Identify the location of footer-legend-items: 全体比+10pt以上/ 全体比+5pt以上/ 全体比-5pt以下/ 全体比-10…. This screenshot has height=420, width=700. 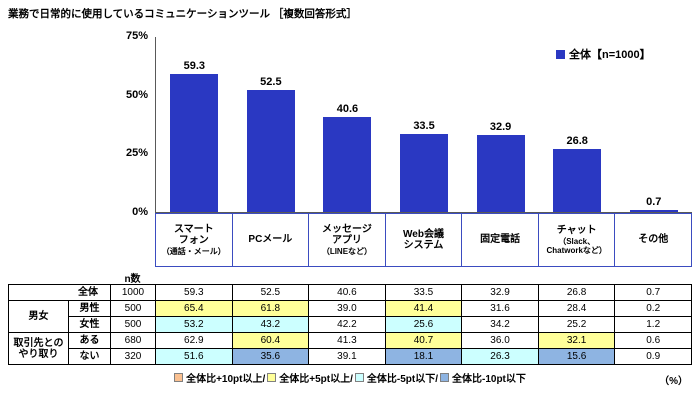
(350, 377).